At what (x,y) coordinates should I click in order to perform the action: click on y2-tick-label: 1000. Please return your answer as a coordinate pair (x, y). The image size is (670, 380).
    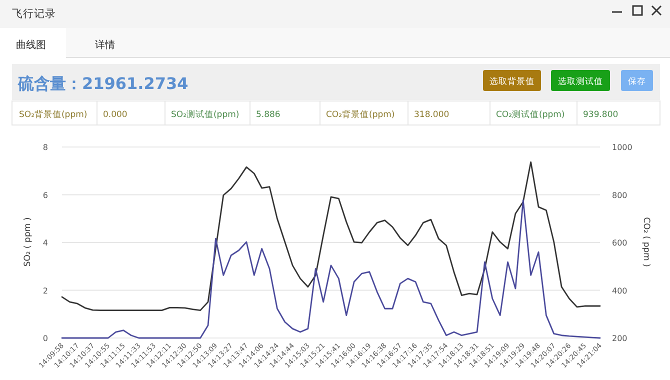
    Looking at the image, I should click on (622, 147).